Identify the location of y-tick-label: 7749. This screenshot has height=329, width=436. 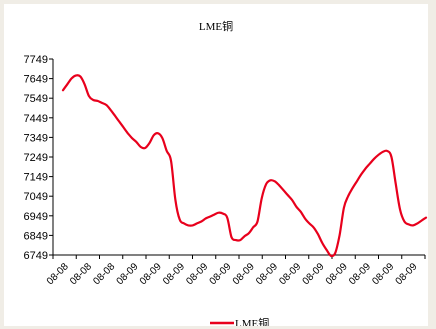
(36, 60).